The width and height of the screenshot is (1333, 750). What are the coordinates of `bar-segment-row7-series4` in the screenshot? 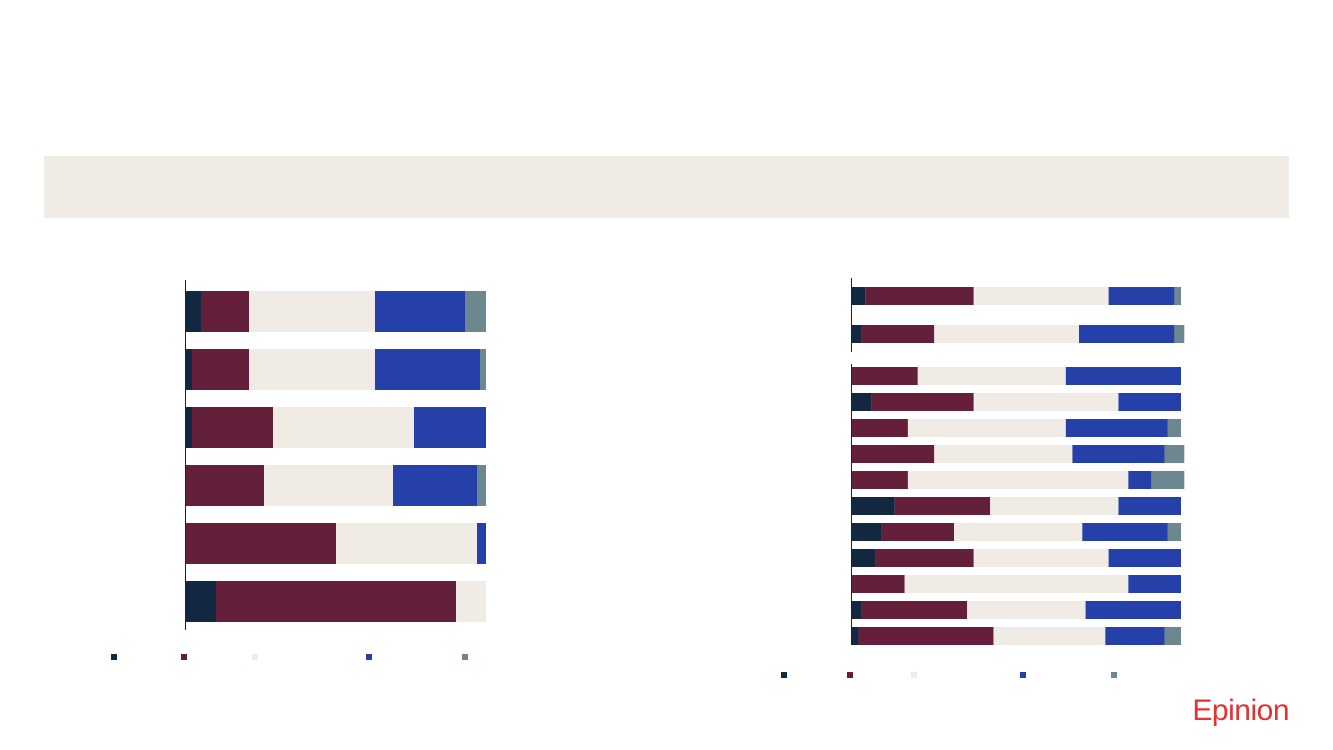 It's located at (1140, 480).